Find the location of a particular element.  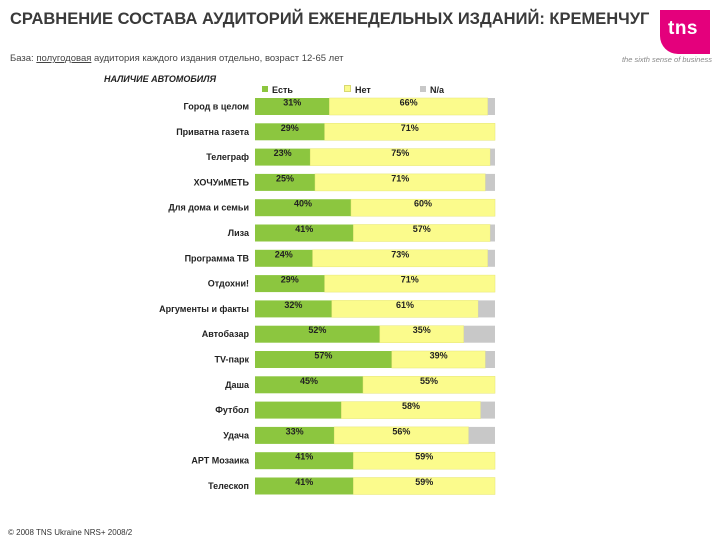

value-label-yes: 40% is located at coordinates (303, 204).